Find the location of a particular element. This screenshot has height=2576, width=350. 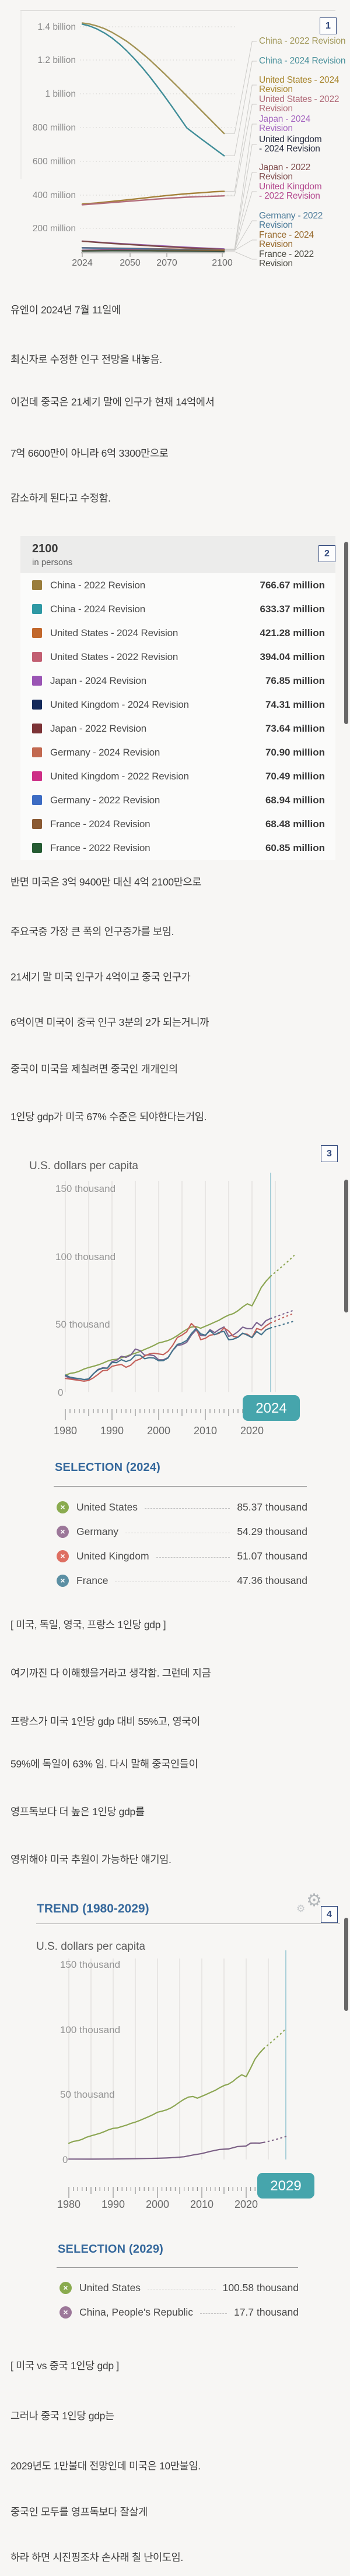

x-tick-label: 2050 is located at coordinates (130, 263).